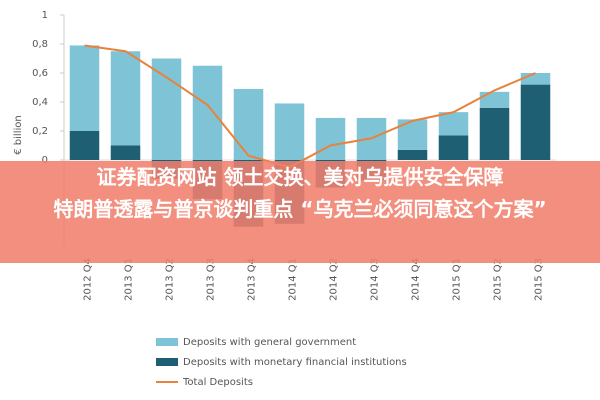 This screenshot has height=400, width=600. I want to click on x-tick-label: 2015 Q3, so click(539, 279).